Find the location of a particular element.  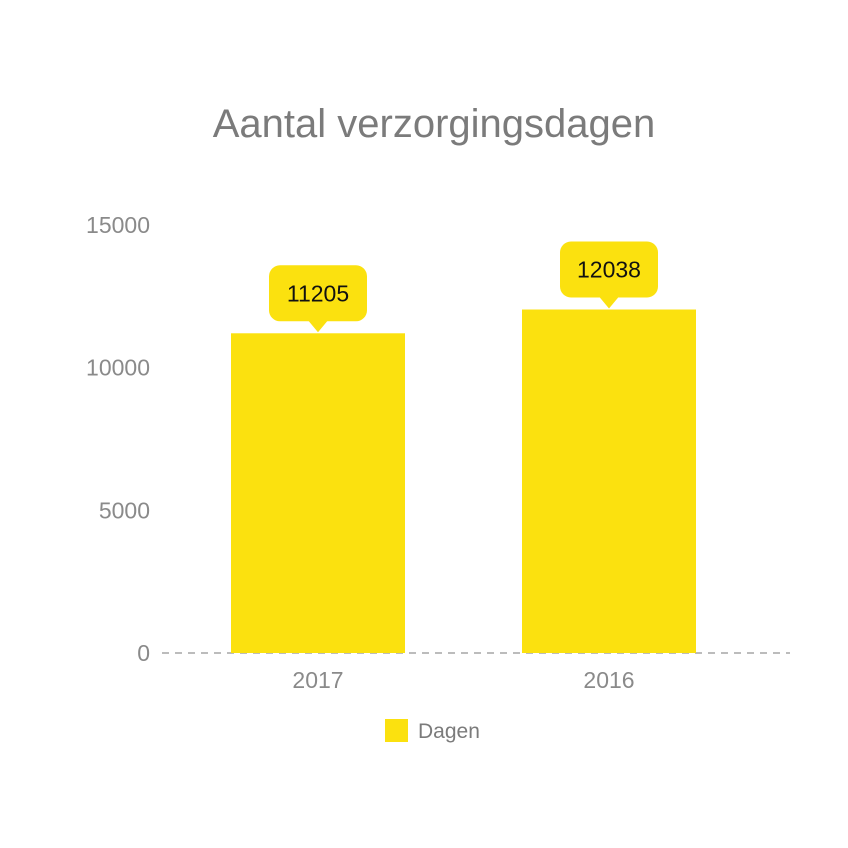

data-label-callout: 11205 is located at coordinates (318, 299).